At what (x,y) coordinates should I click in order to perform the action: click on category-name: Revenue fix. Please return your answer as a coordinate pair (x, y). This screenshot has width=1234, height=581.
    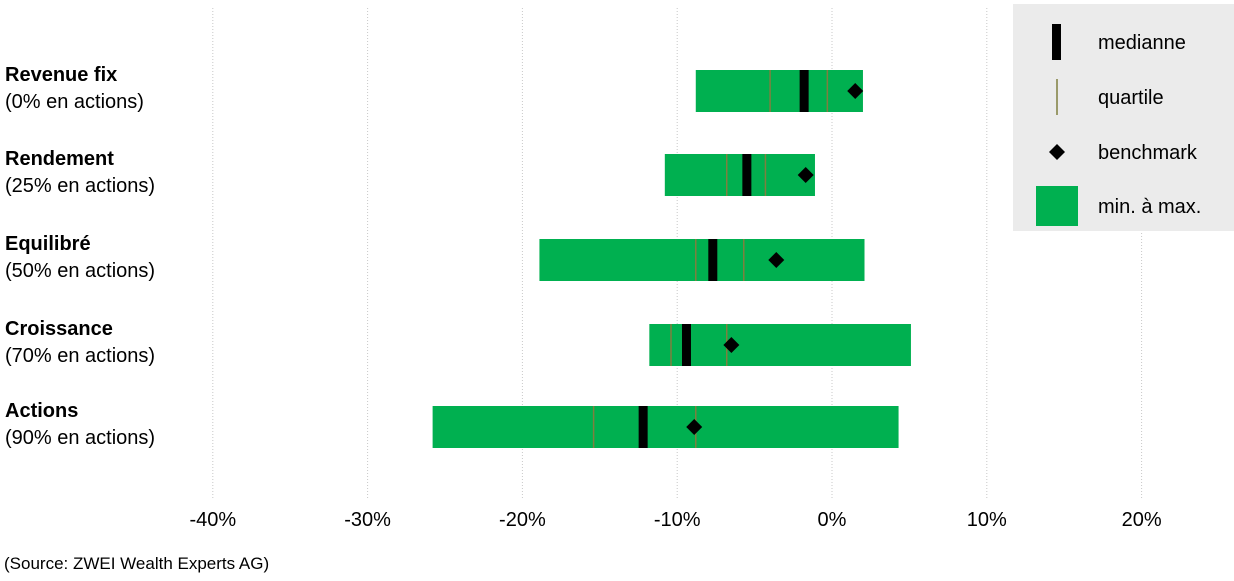
    Looking at the image, I should click on (61, 75).